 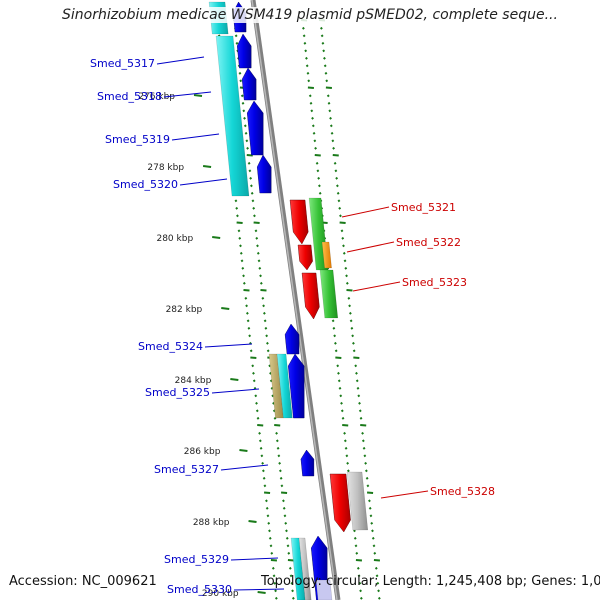 What do you see at coordinates (196, 559) in the screenshot?
I see `gene-label-forward: Smed_5329` at bounding box center [196, 559].